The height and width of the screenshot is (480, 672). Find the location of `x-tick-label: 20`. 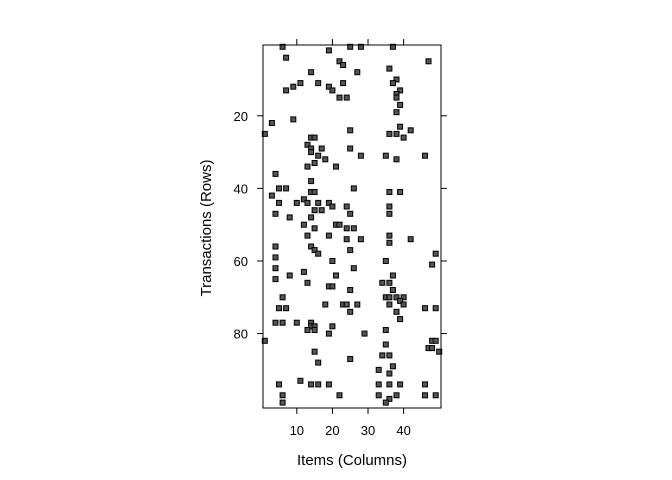

x-tick-label: 20 is located at coordinates (332, 430).